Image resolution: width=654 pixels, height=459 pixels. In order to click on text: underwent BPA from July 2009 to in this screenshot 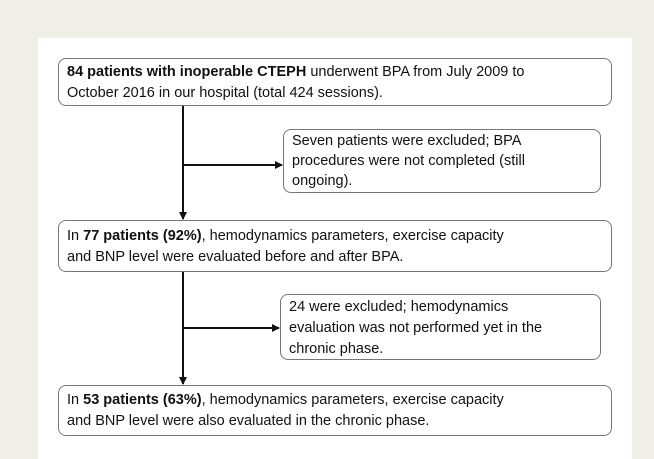, I will do `click(415, 72)`.